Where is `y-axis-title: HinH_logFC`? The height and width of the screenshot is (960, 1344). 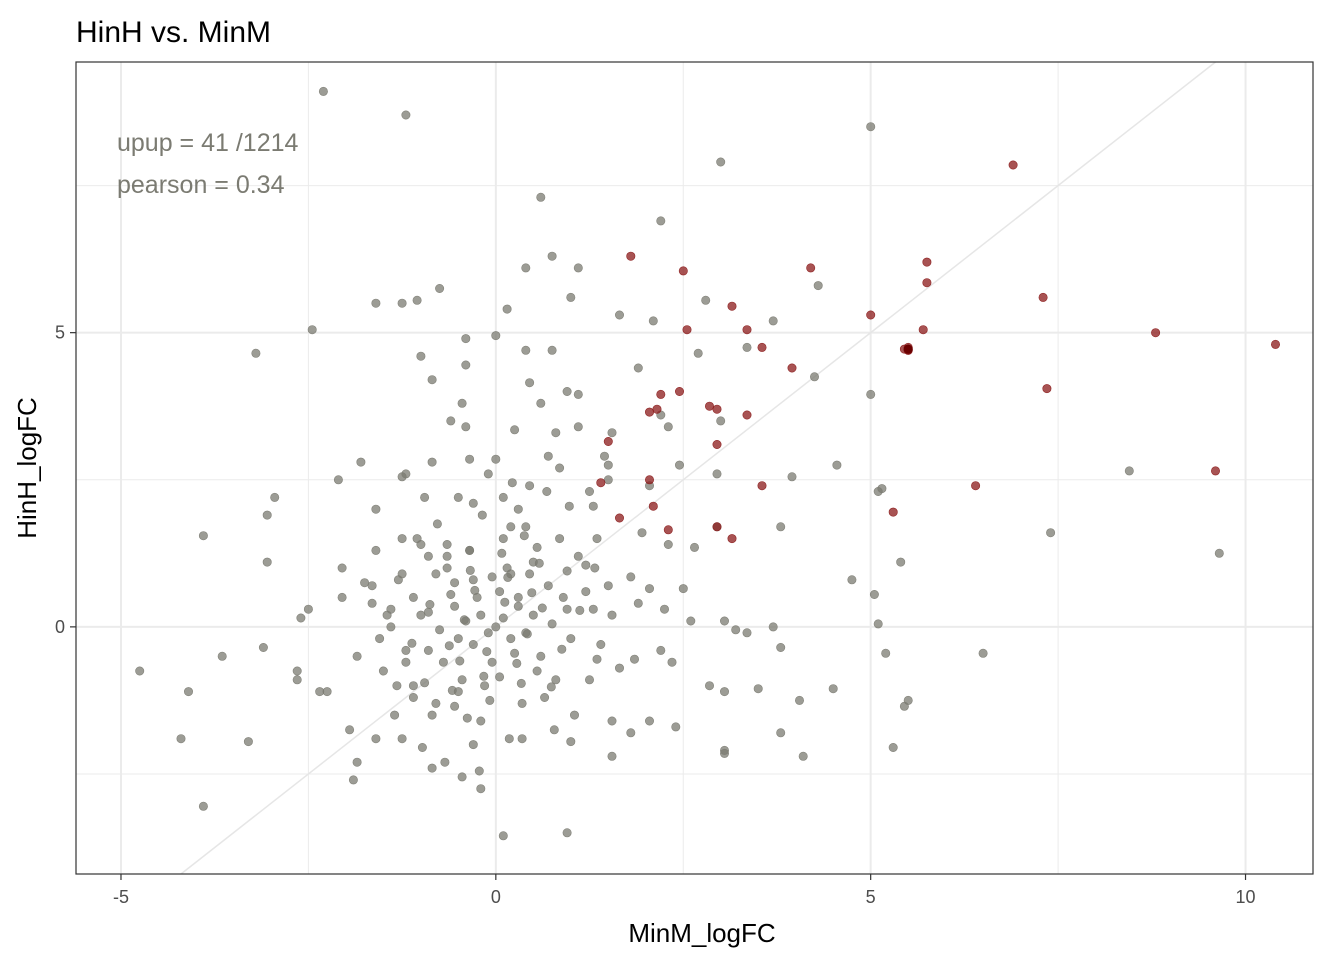 y-axis-title: HinH_logFC is located at coordinates (27, 468).